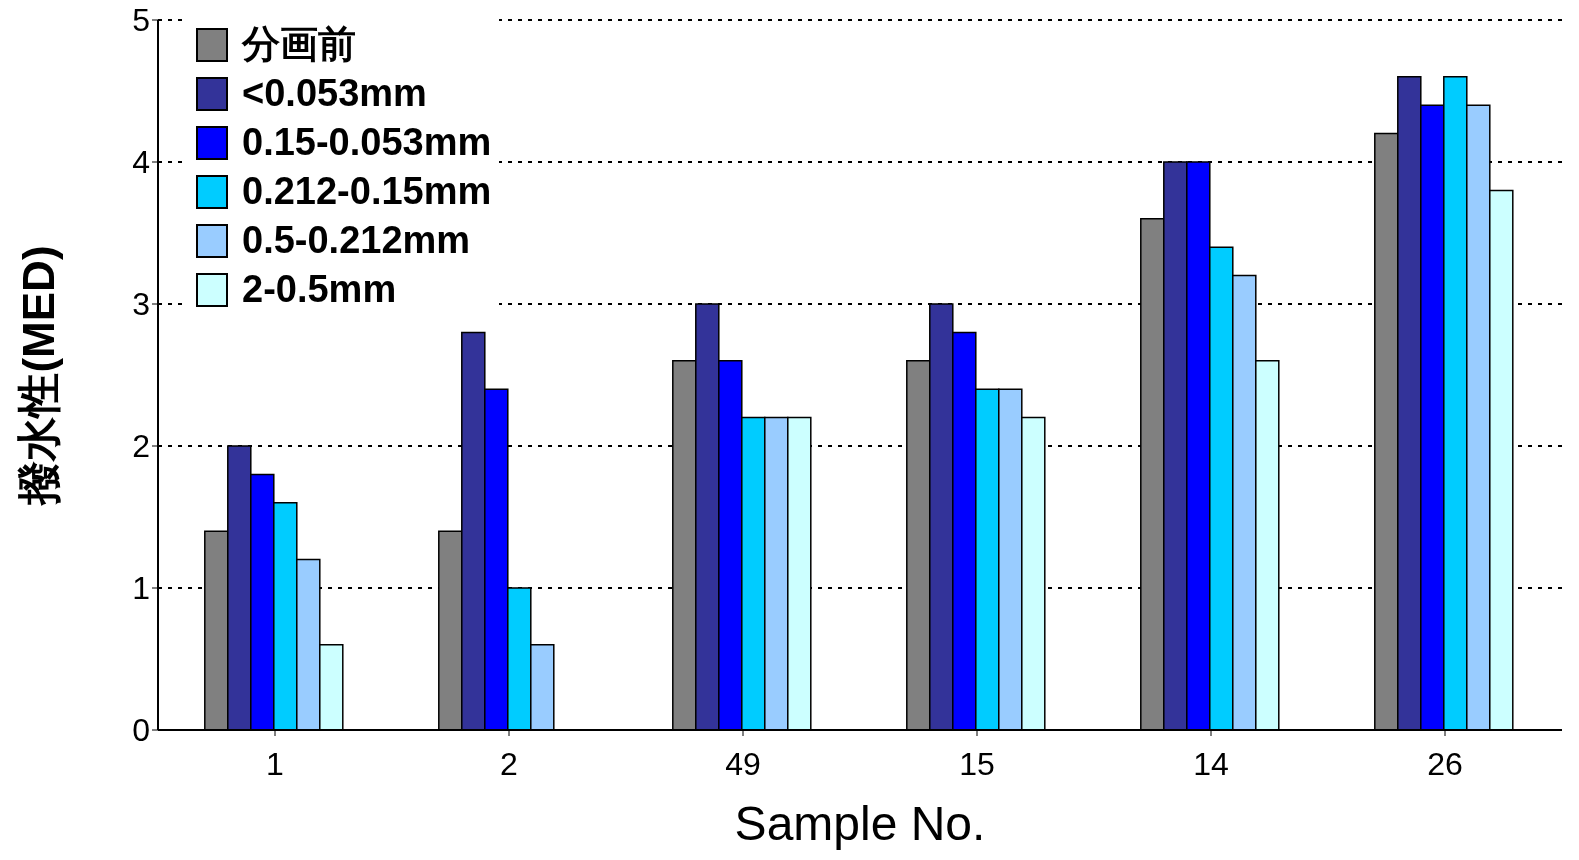  I want to click on x-tick-label: 15, so click(977, 763).